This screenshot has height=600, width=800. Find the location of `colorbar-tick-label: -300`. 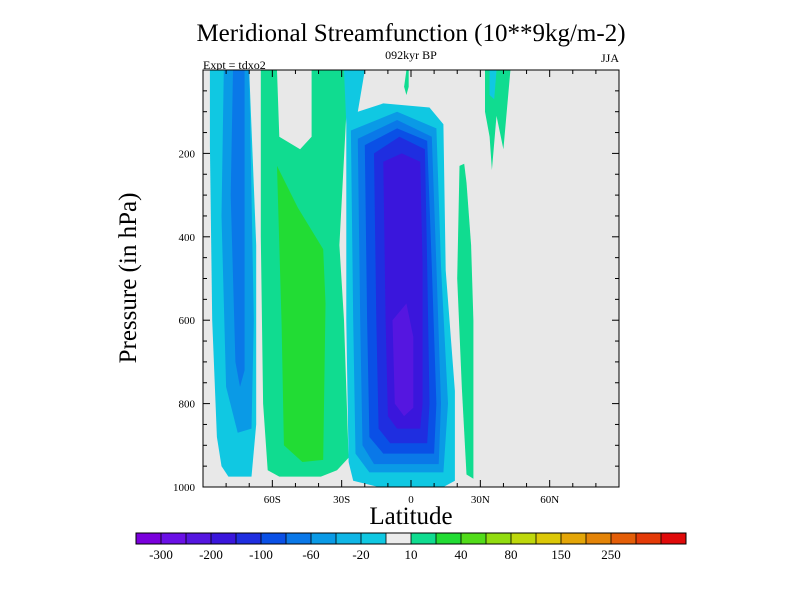

colorbar-tick-label: -300 is located at coordinates (161, 554).